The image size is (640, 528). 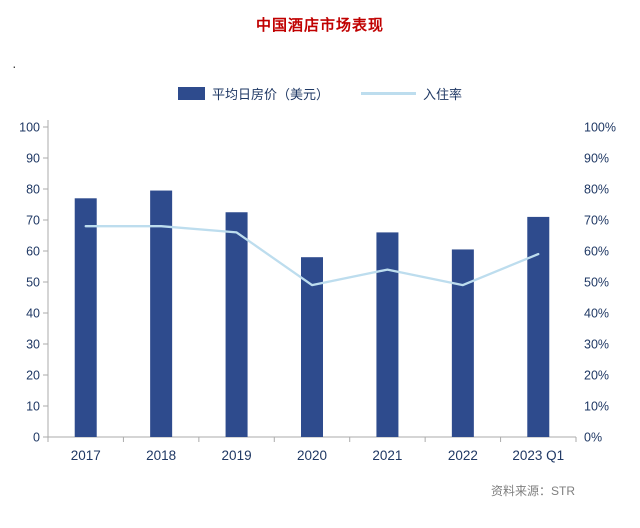 I want to click on left-axis-label: 80, so click(x=33, y=190).